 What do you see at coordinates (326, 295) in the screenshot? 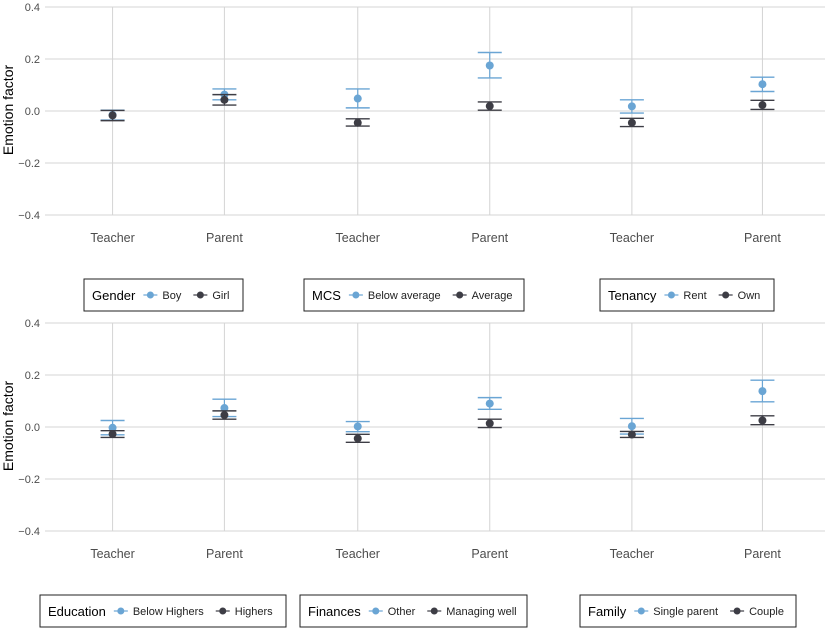
I see `legend-title: MCS` at bounding box center [326, 295].